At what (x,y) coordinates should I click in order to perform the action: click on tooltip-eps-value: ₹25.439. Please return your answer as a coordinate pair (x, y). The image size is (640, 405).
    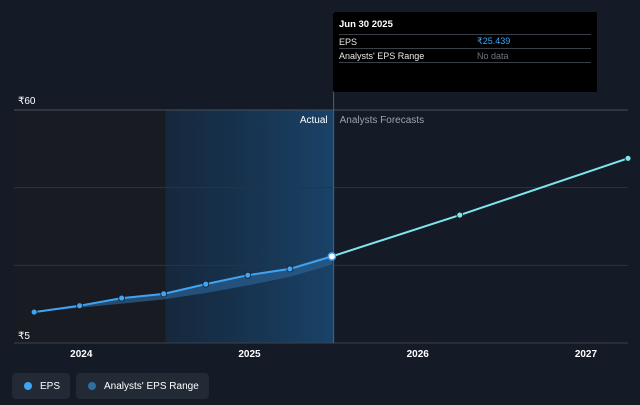
    Looking at the image, I should click on (494, 41).